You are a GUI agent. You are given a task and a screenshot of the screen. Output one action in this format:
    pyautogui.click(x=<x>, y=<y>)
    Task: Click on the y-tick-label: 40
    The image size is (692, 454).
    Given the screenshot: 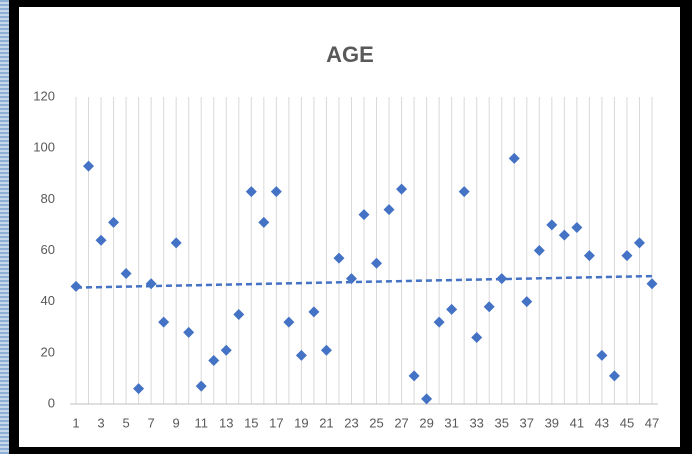 What is the action you would take?
    pyautogui.click(x=48, y=300)
    